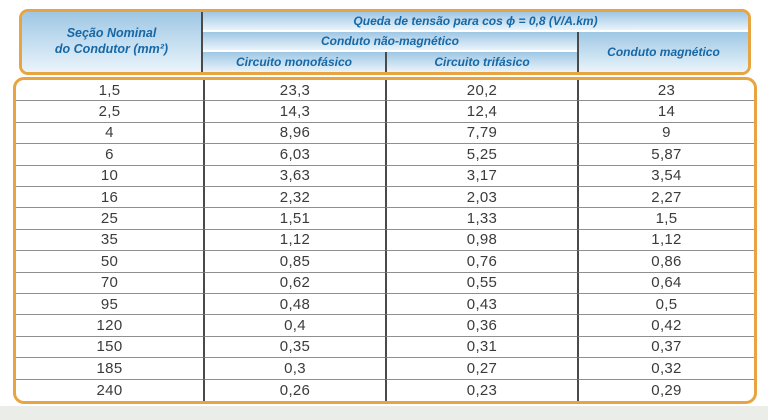 The image size is (768, 420). Describe the element at coordinates (109, 134) in the screenshot. I see `table-cell: 4` at that location.